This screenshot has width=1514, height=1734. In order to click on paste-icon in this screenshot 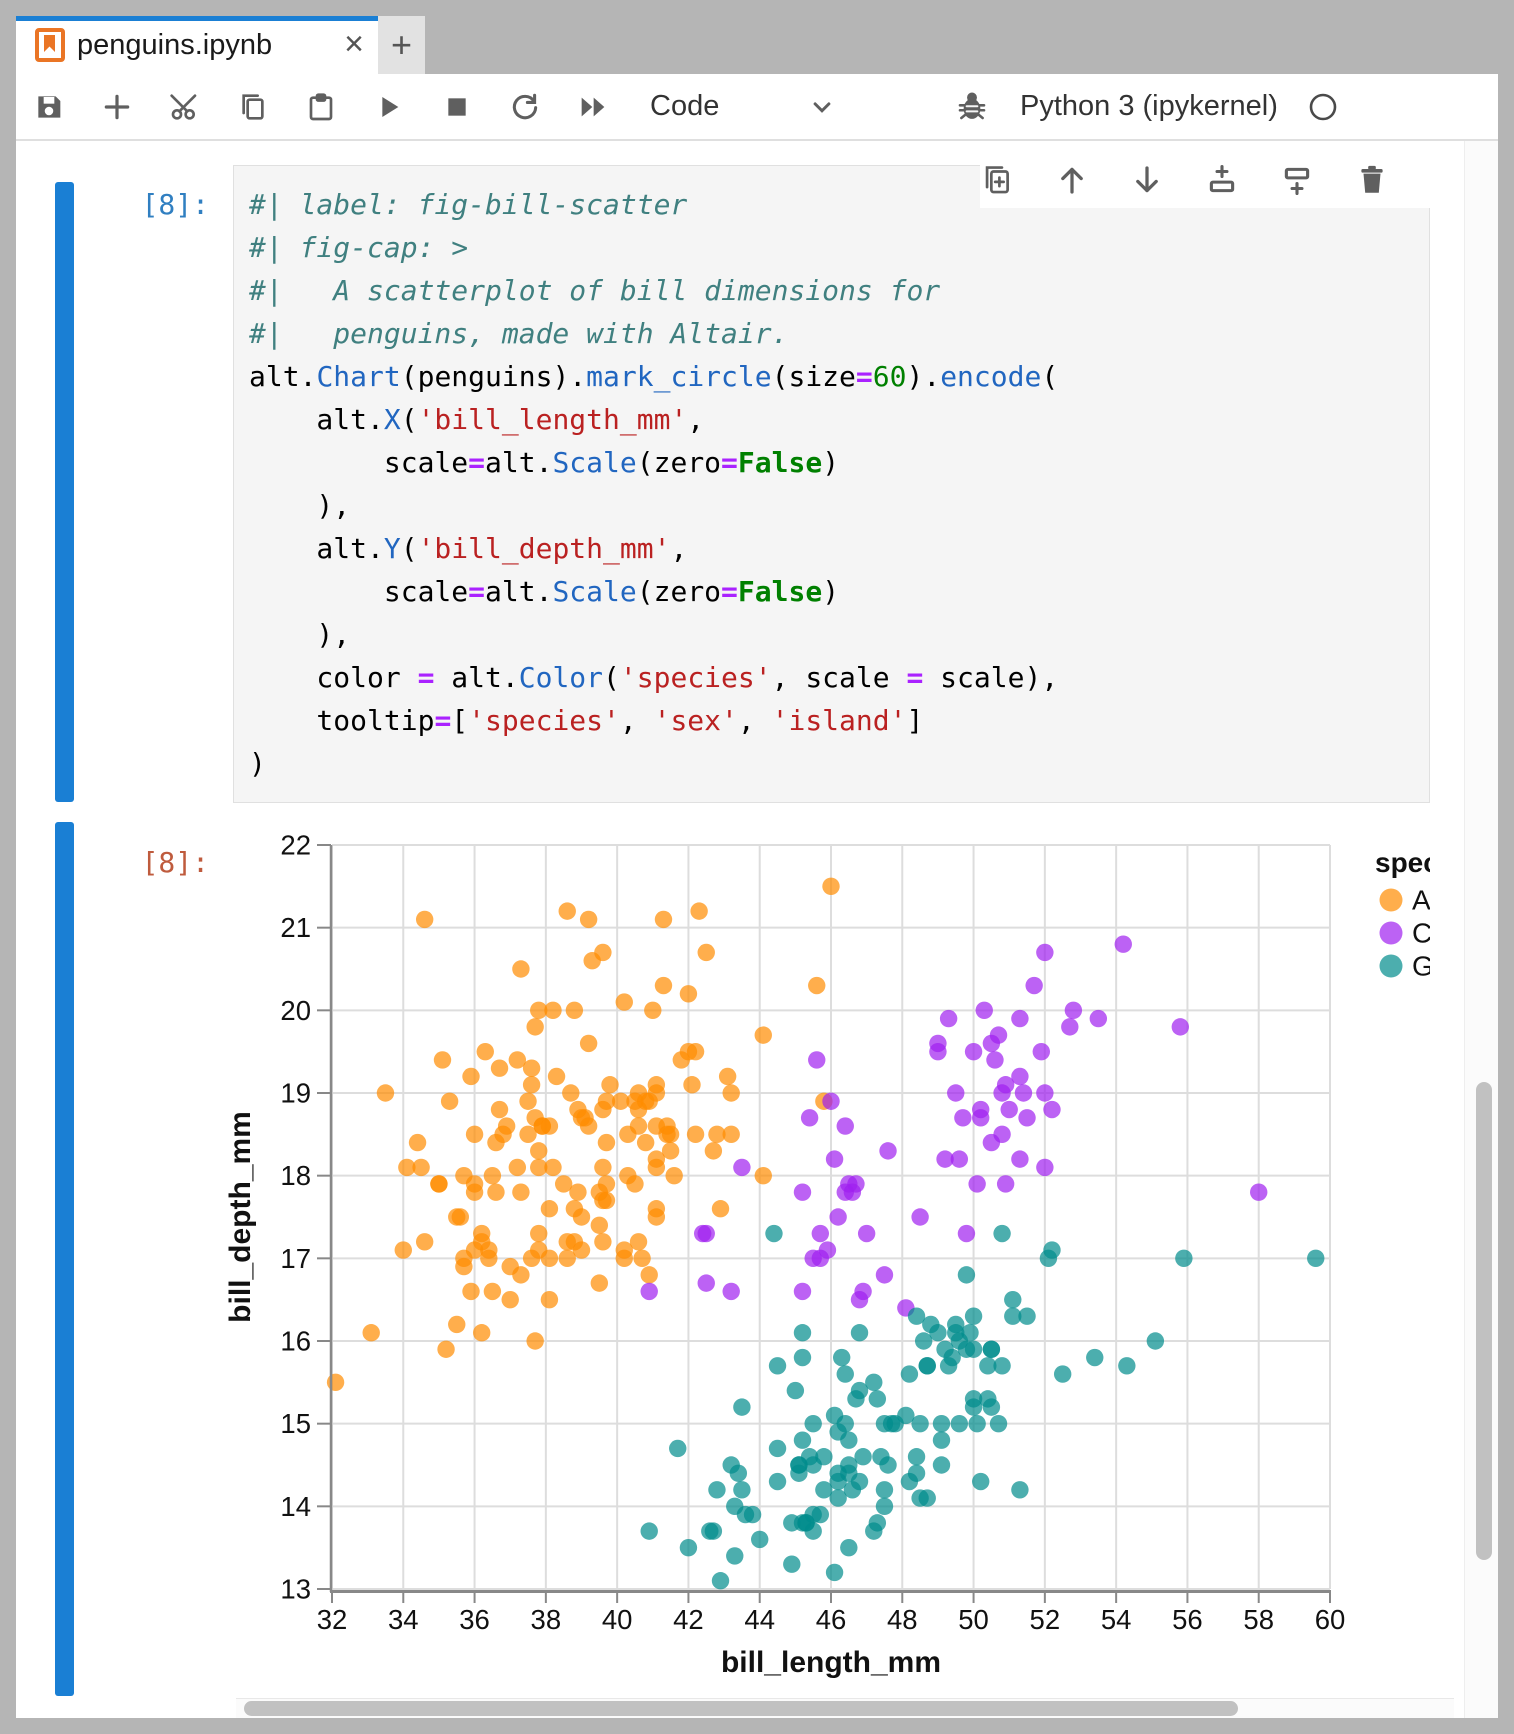, I will do `click(321, 107)`.